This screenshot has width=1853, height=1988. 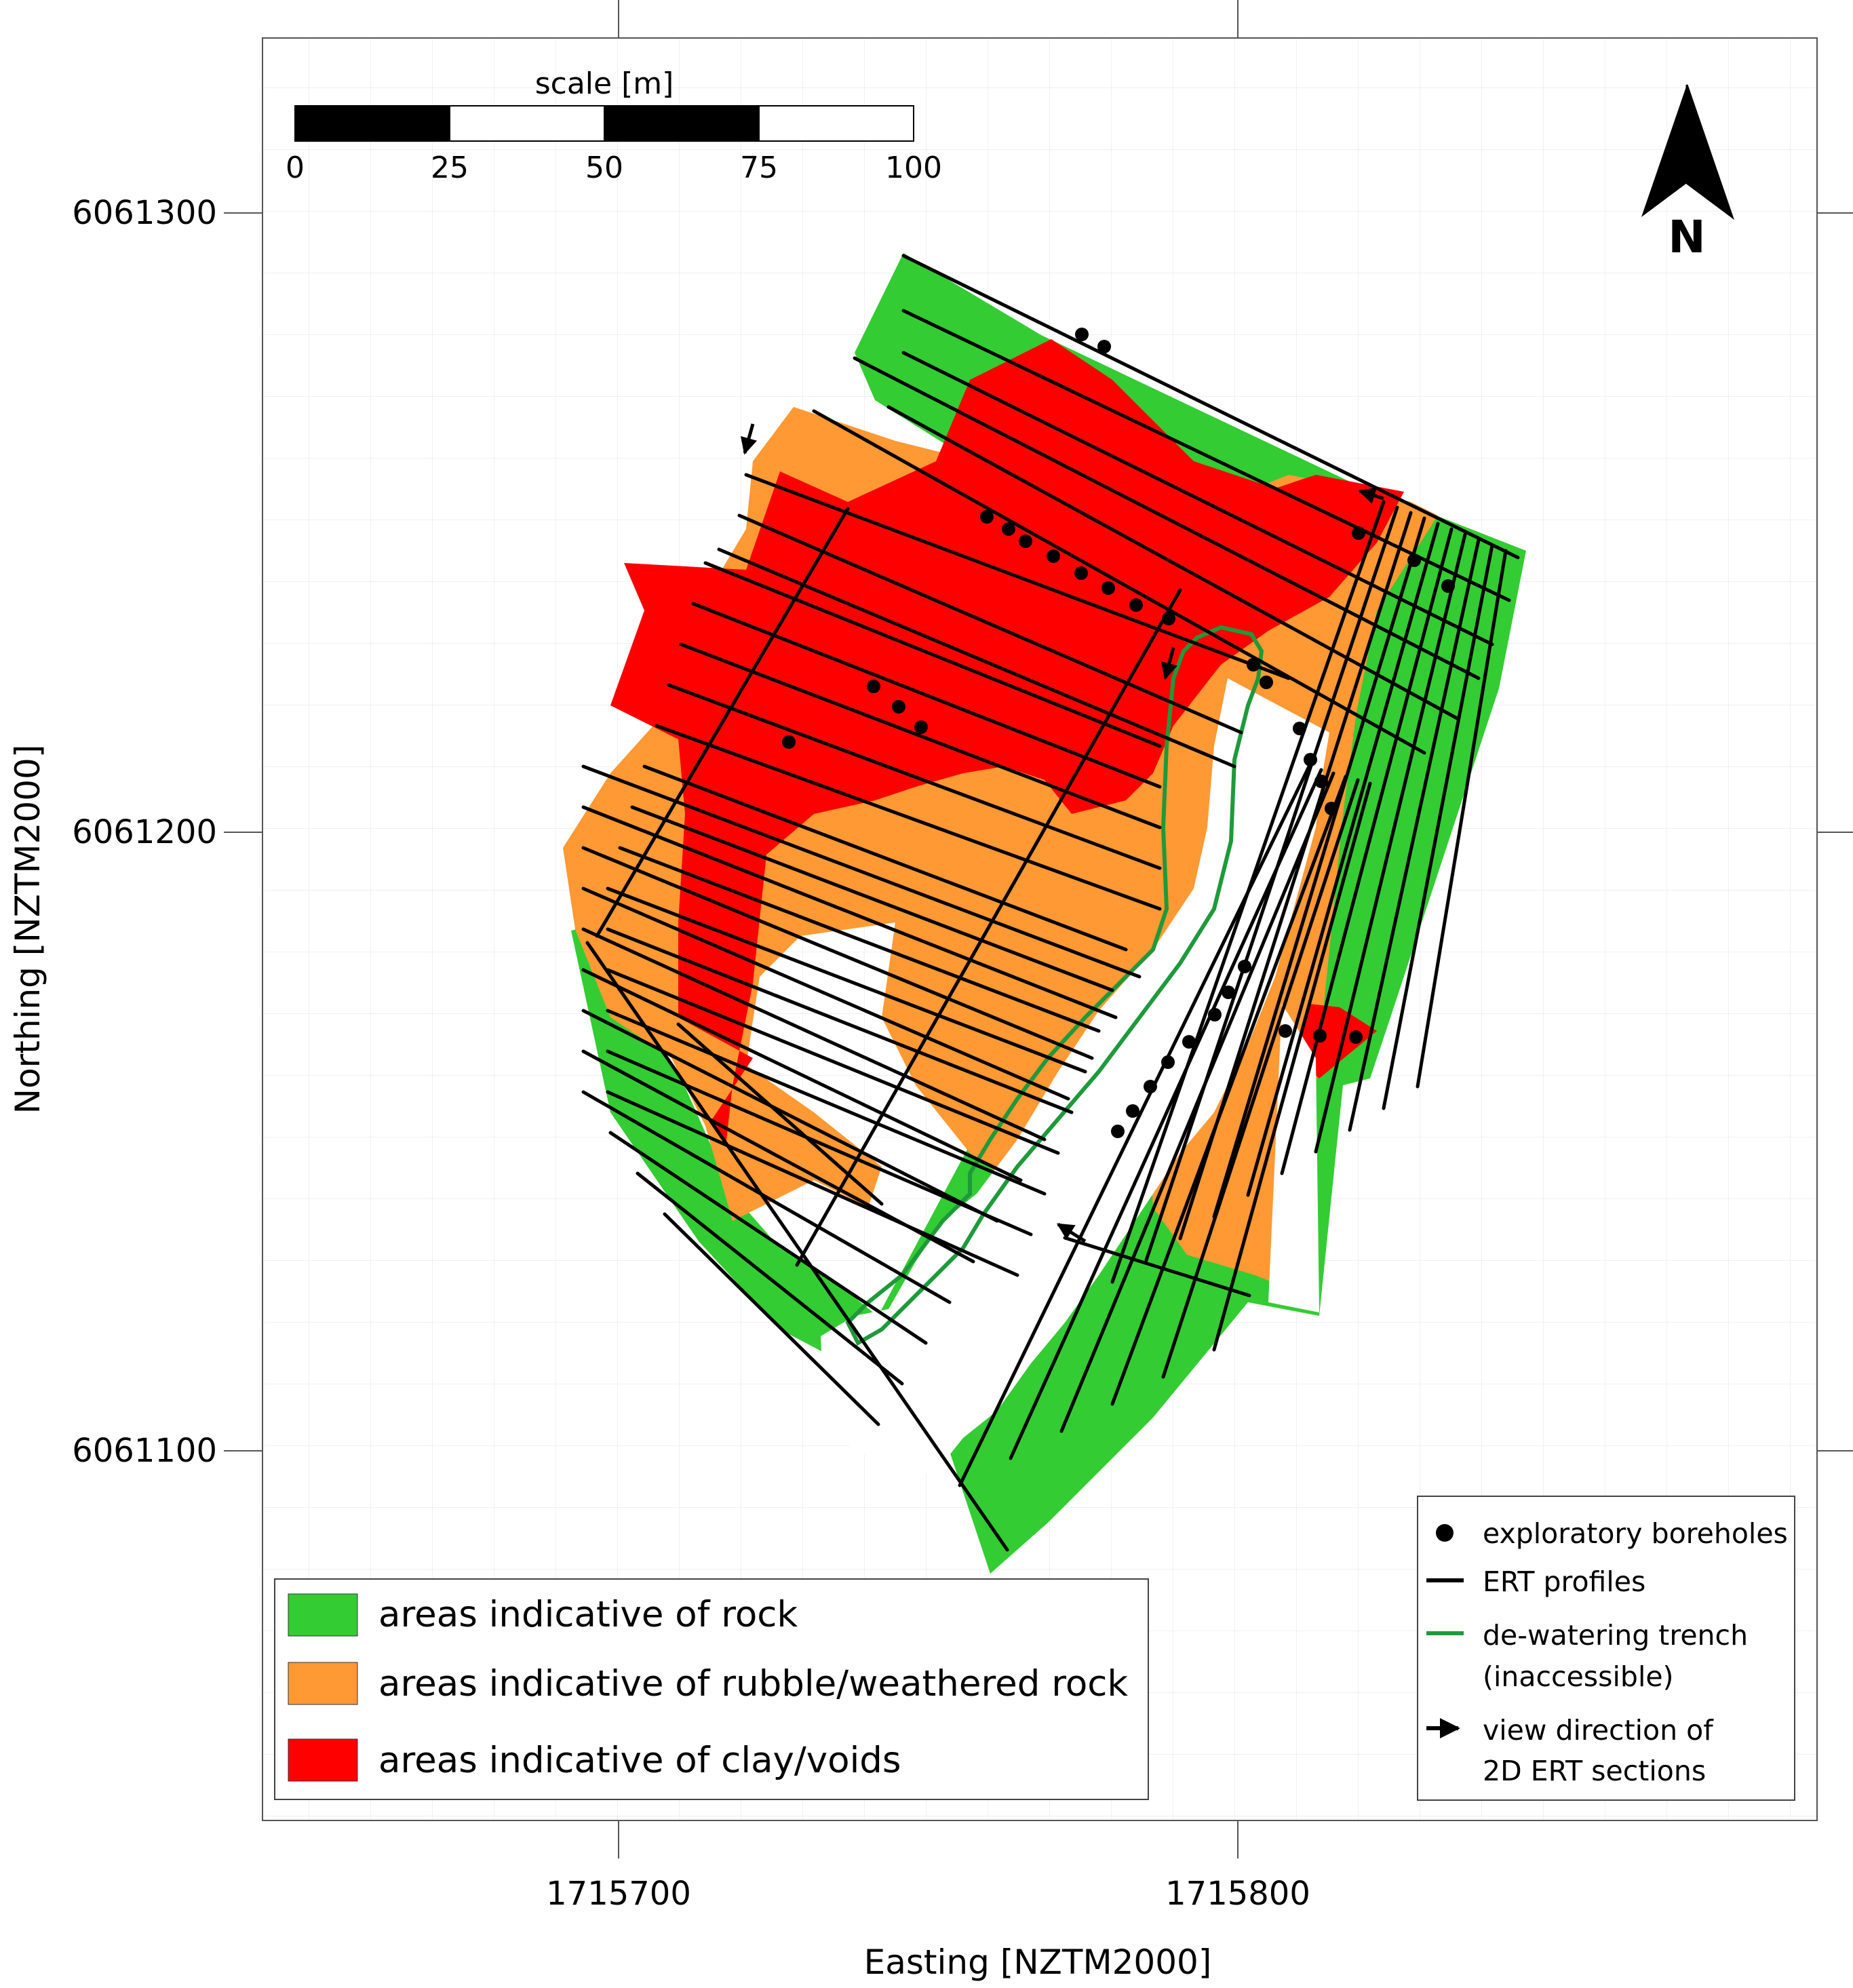 What do you see at coordinates (1615, 1635) in the screenshot?
I see `legend-label-trench: de-watering trench` at bounding box center [1615, 1635].